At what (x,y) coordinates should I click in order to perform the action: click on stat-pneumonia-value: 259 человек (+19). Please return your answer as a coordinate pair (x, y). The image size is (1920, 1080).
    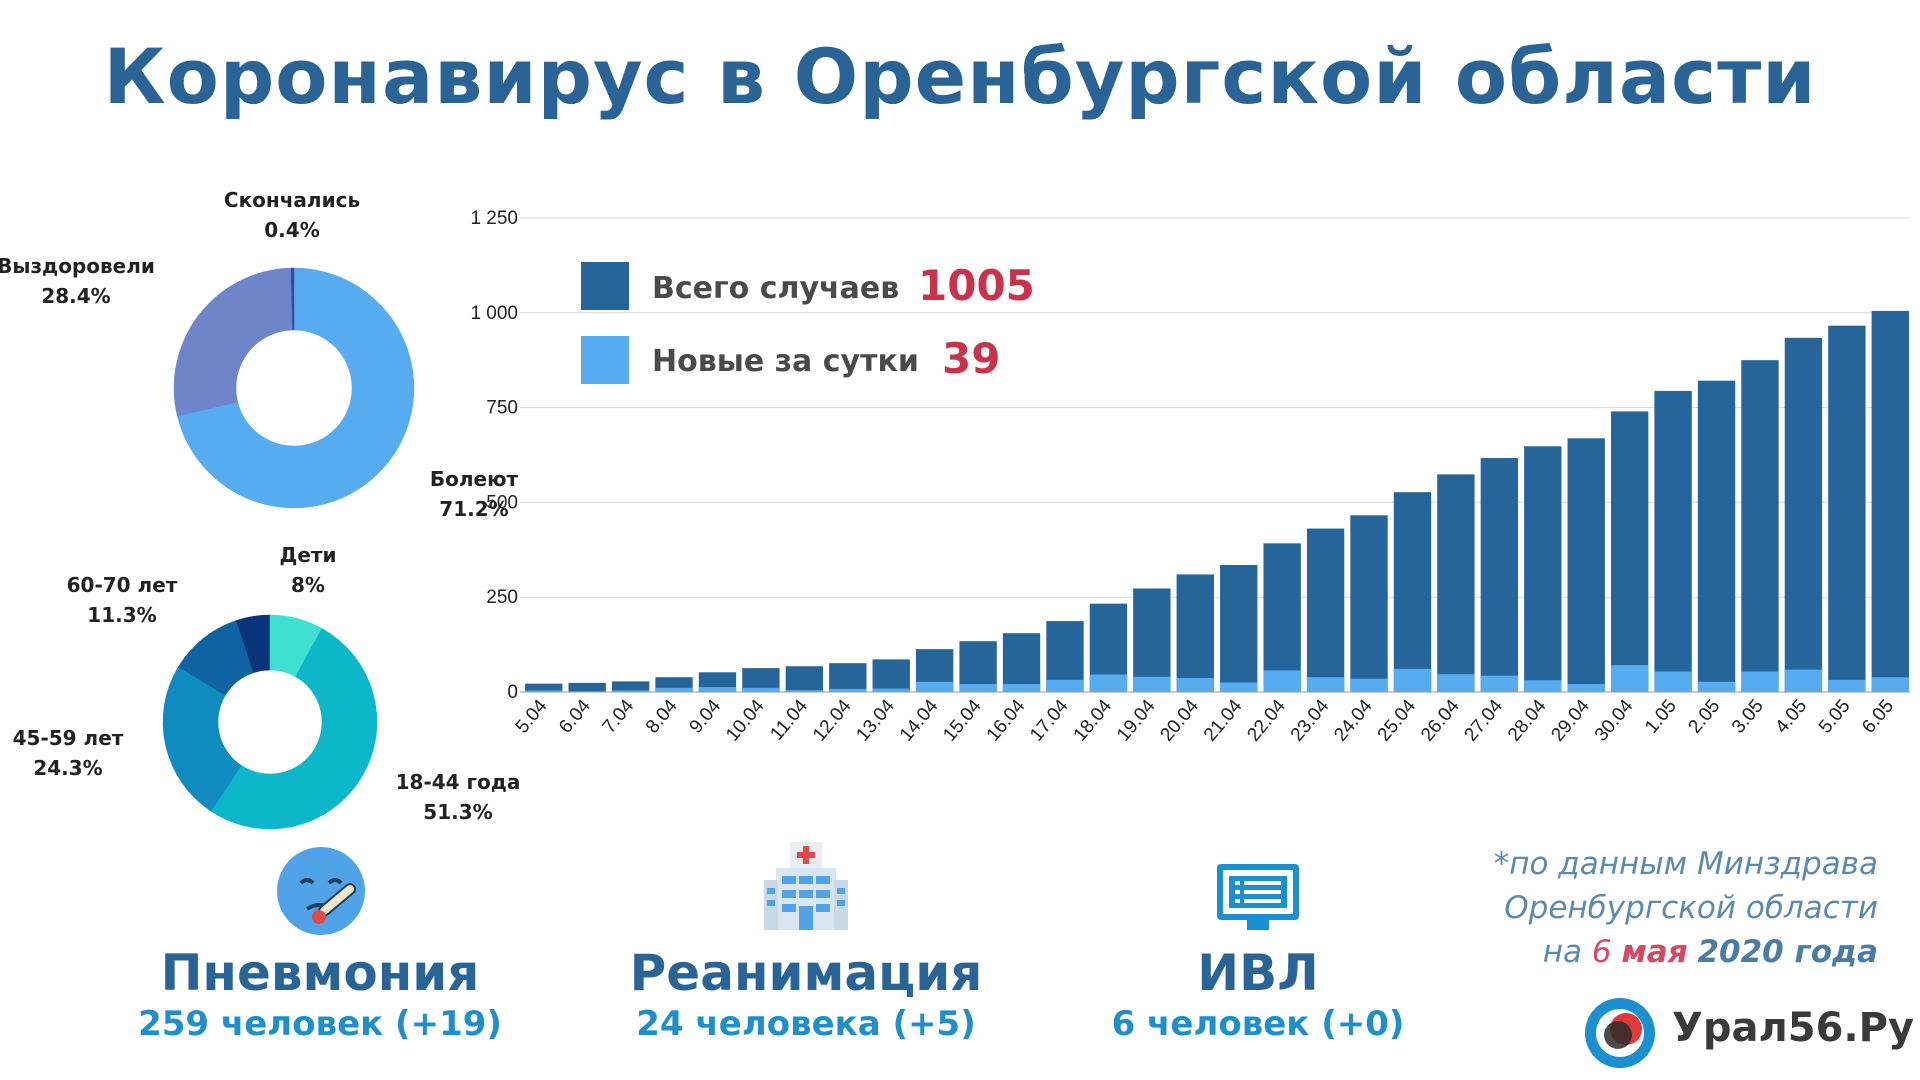
    Looking at the image, I should click on (320, 1024).